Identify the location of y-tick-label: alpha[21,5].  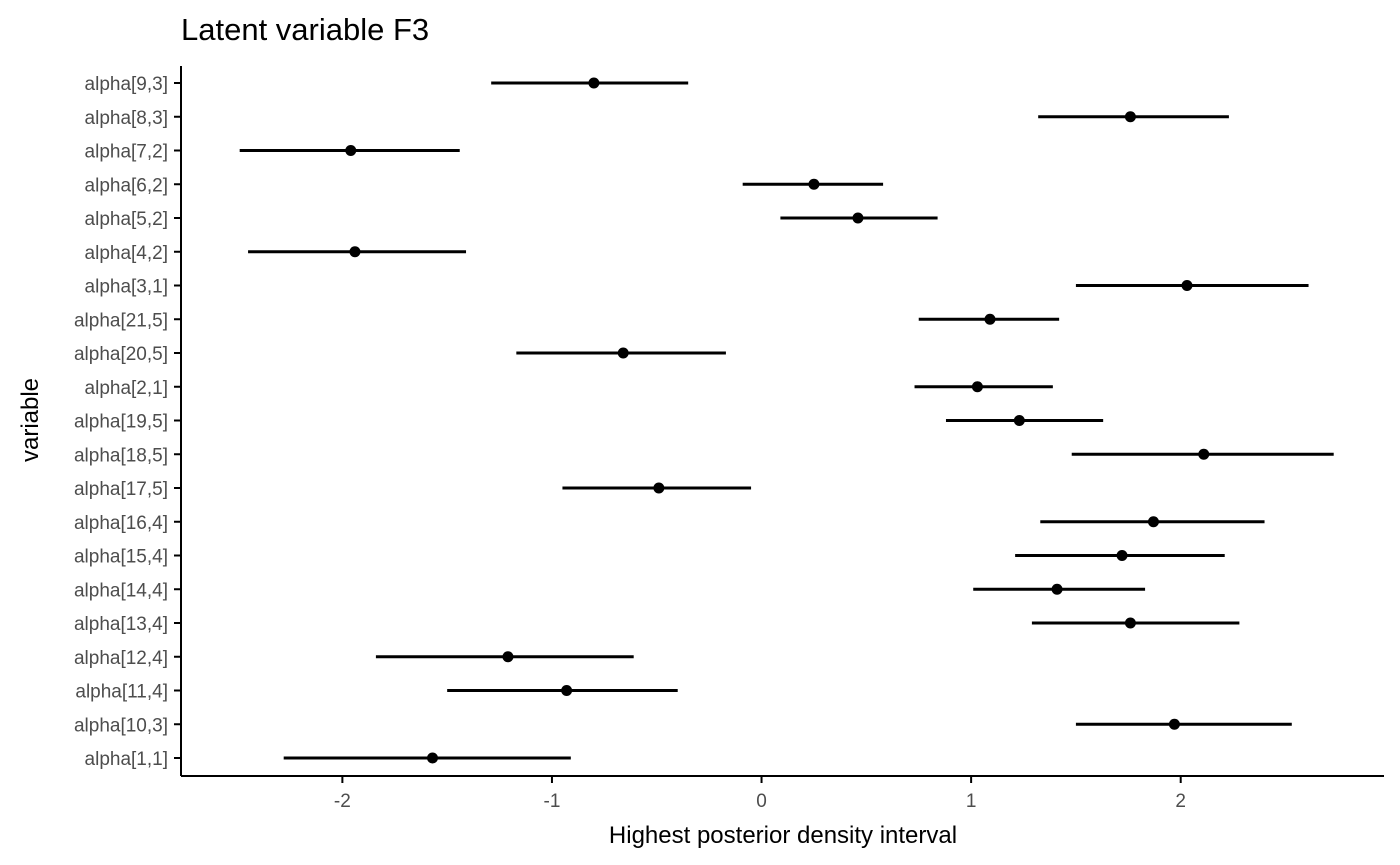
(121, 320).